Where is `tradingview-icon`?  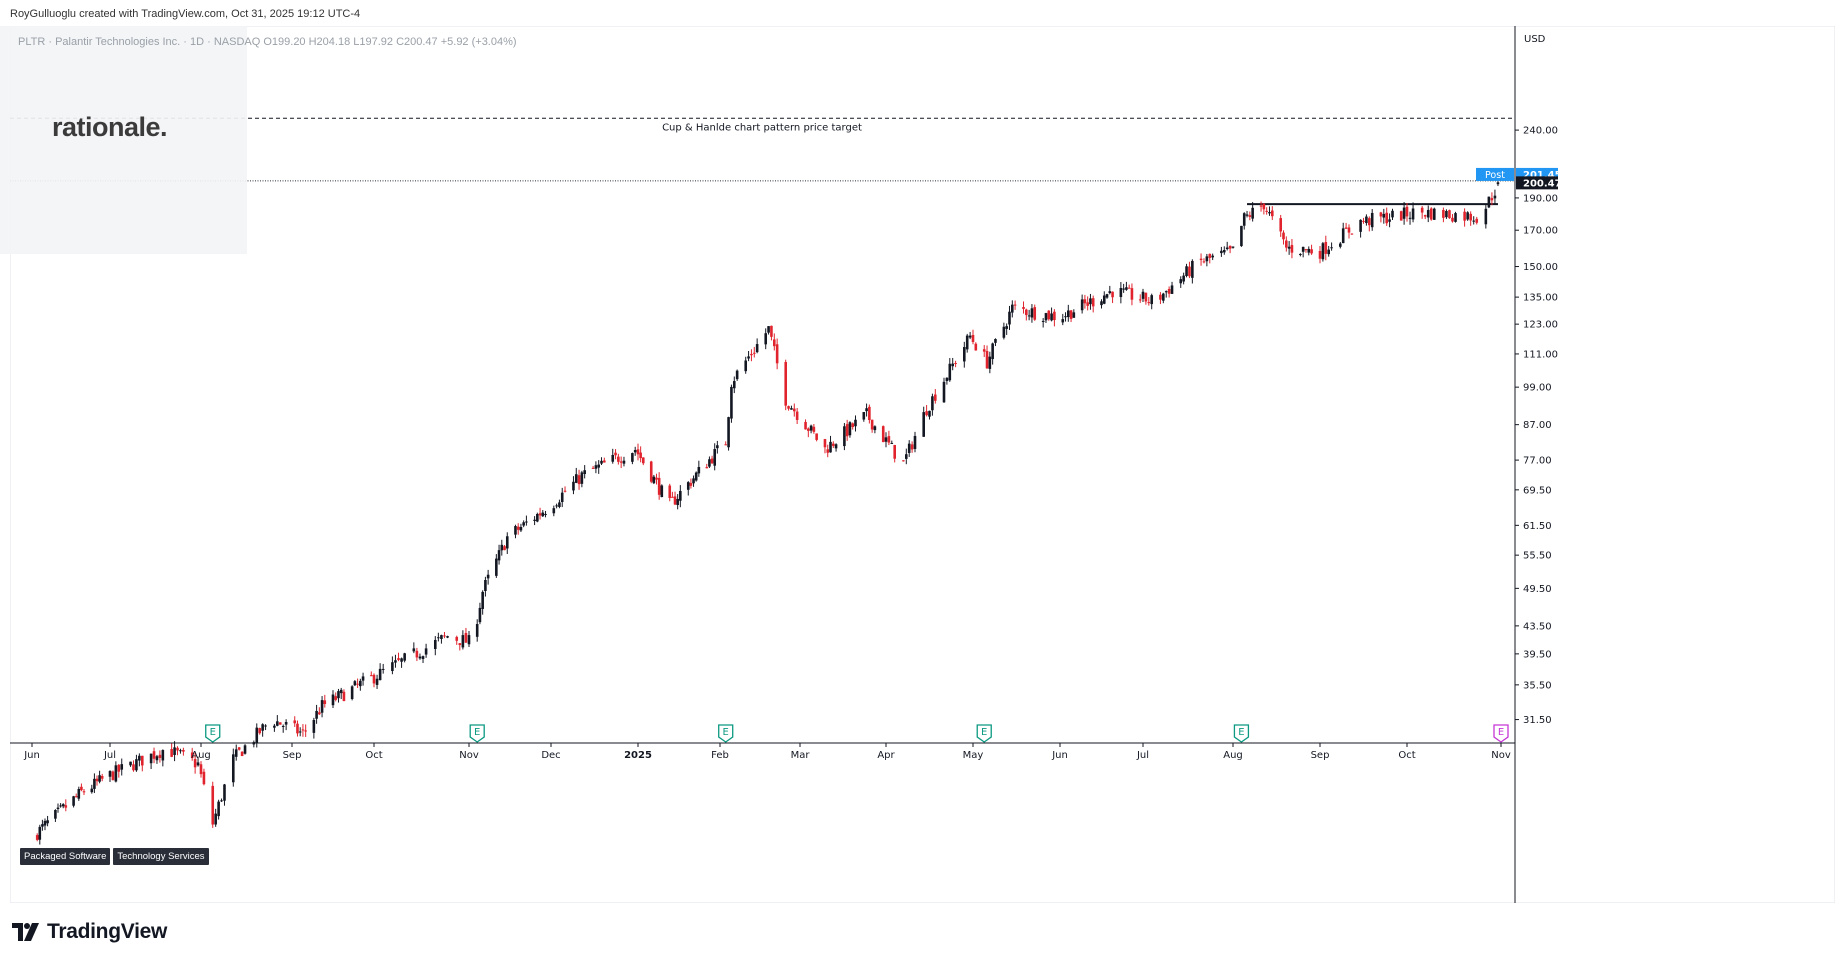 tradingview-icon is located at coordinates (25, 932).